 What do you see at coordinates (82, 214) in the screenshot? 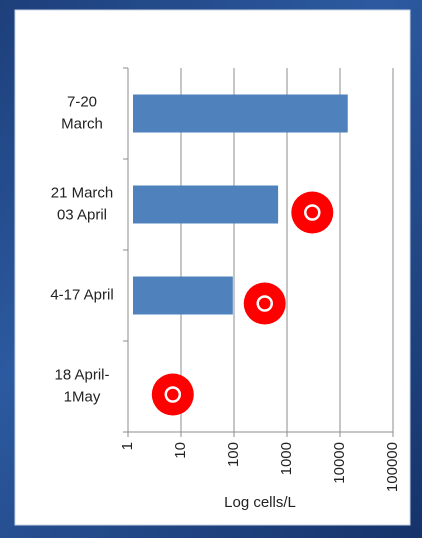
I see `y-tick-label: 03 April` at bounding box center [82, 214].